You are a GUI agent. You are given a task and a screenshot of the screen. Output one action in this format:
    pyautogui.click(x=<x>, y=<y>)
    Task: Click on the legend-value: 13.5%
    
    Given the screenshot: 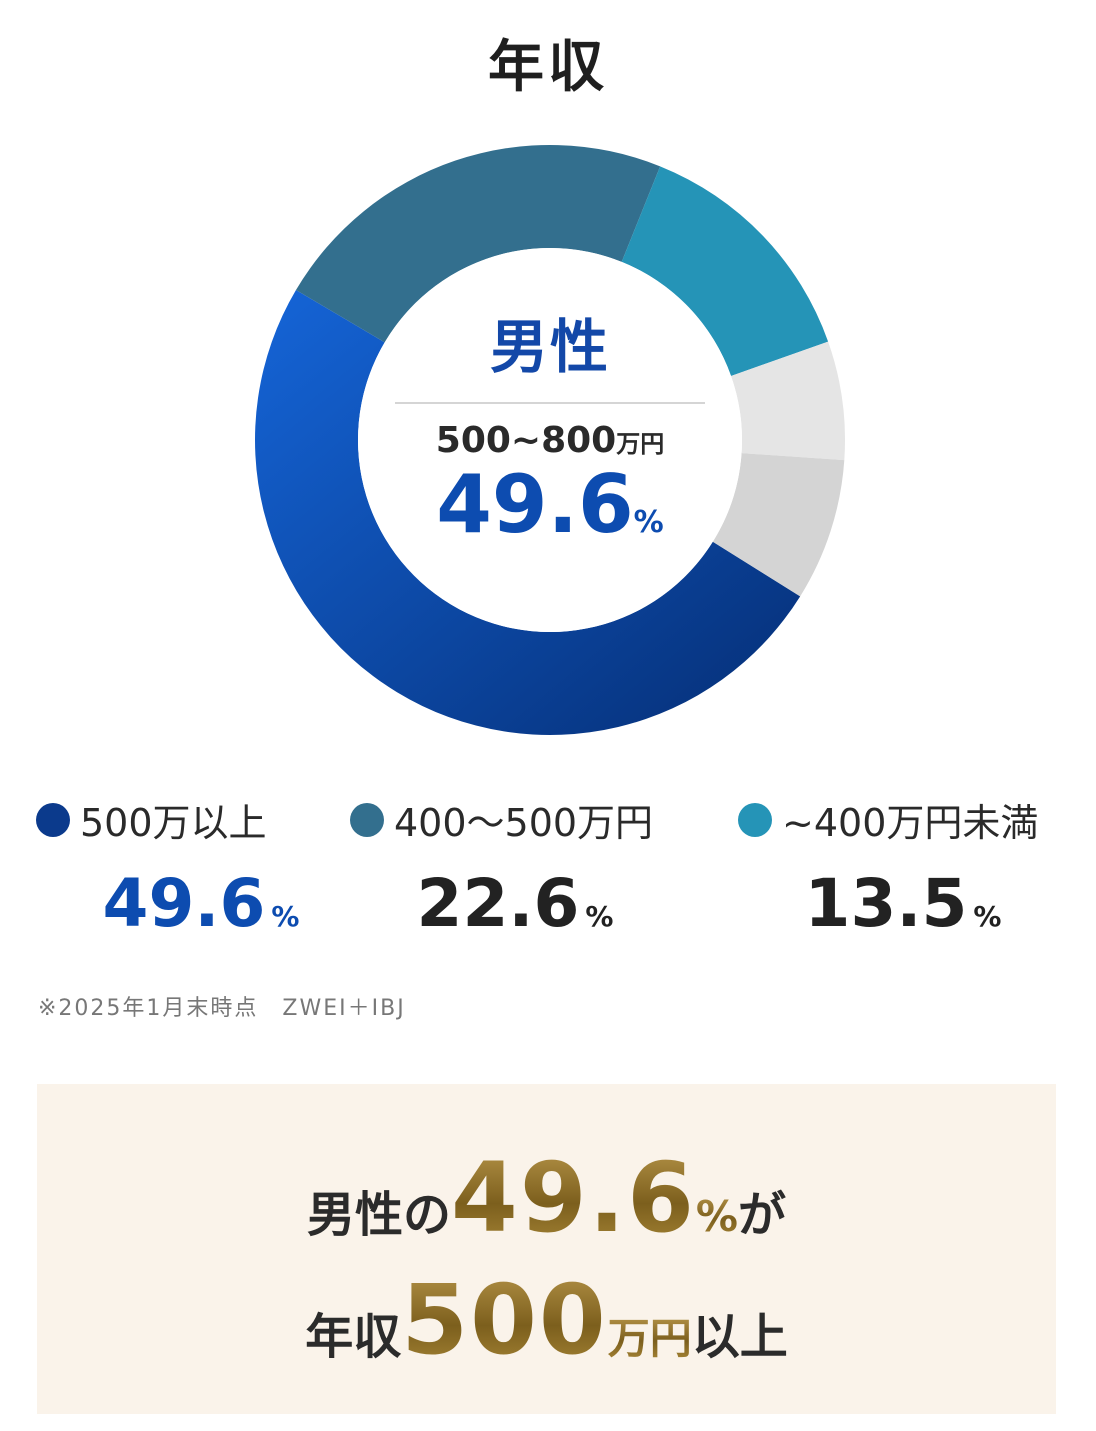 What is the action you would take?
    pyautogui.click(x=903, y=903)
    